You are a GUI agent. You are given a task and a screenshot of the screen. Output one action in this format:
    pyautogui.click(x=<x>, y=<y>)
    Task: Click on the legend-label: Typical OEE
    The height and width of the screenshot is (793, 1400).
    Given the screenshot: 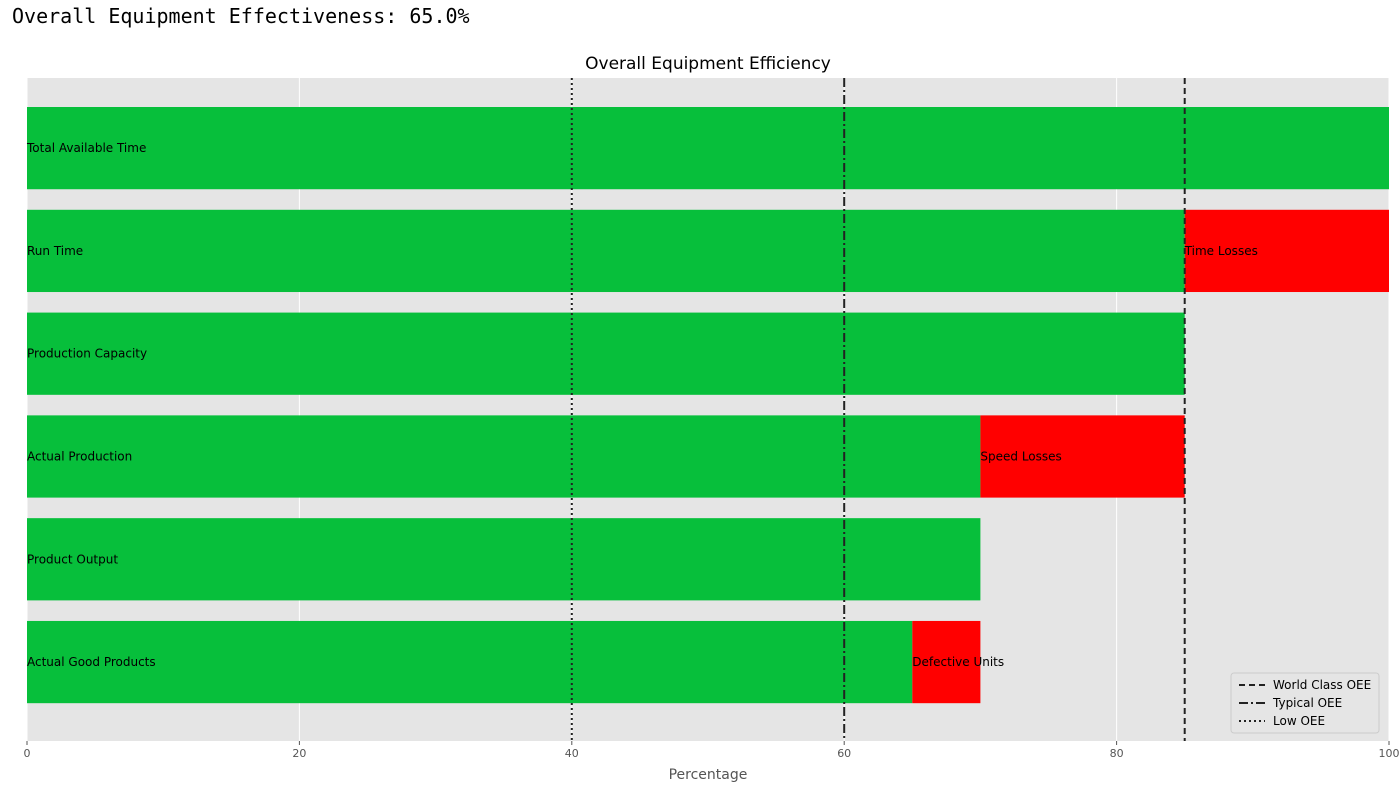 What is the action you would take?
    pyautogui.click(x=1307, y=703)
    